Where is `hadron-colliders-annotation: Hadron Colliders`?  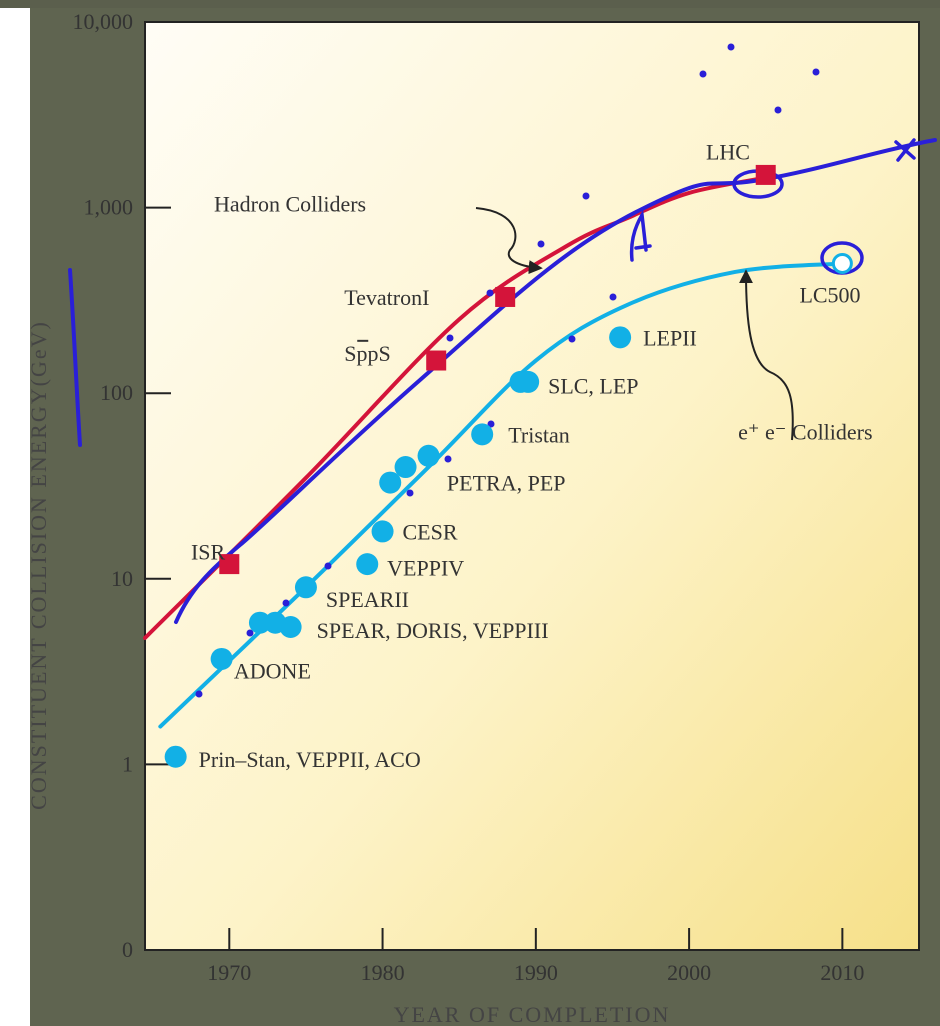
hadron-colliders-annotation: Hadron Colliders is located at coordinates (290, 204).